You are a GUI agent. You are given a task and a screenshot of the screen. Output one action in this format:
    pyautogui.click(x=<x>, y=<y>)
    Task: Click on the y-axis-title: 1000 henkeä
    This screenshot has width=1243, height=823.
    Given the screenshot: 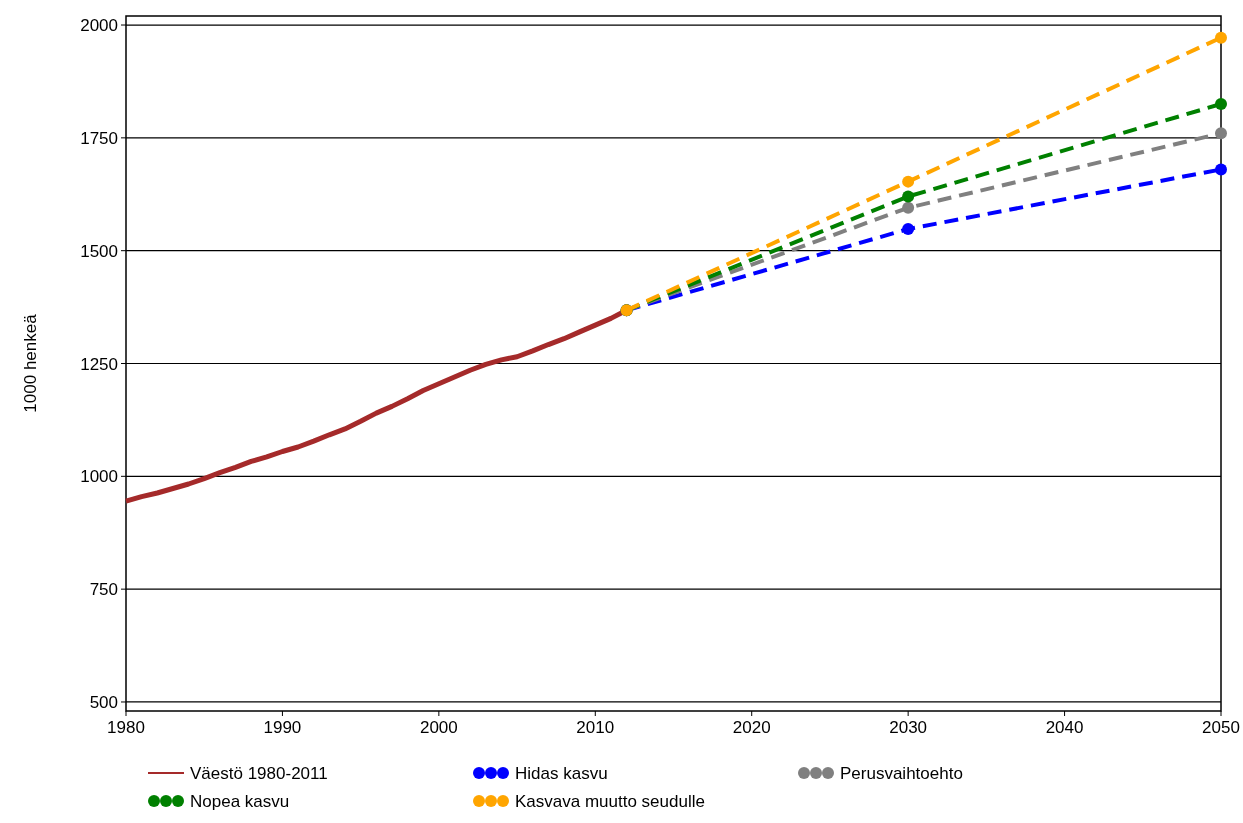 What is the action you would take?
    pyautogui.click(x=30, y=363)
    